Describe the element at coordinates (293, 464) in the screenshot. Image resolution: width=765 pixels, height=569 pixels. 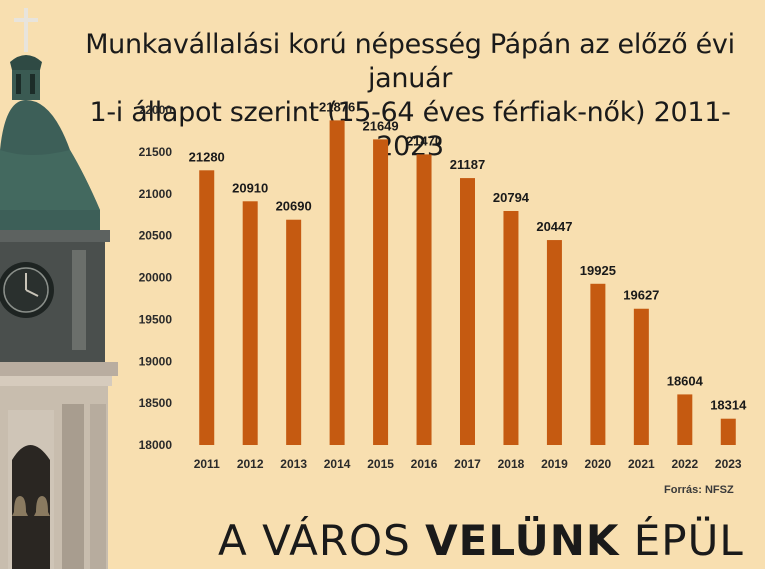
I see `x-tick-label: 2013` at that location.